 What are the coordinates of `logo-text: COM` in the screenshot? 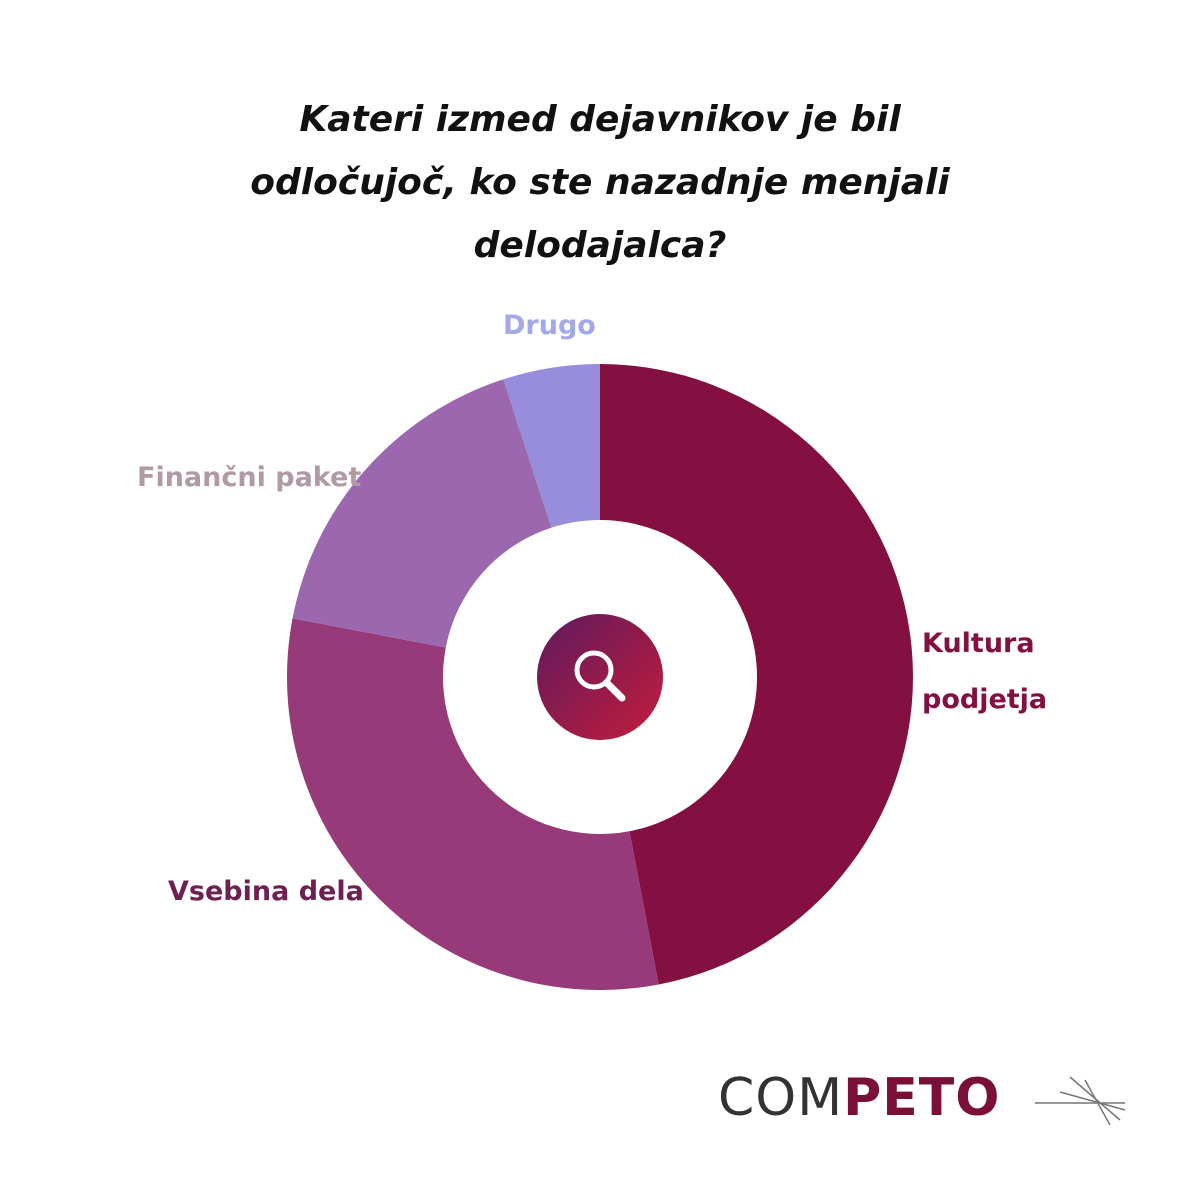 It's located at (781, 1098).